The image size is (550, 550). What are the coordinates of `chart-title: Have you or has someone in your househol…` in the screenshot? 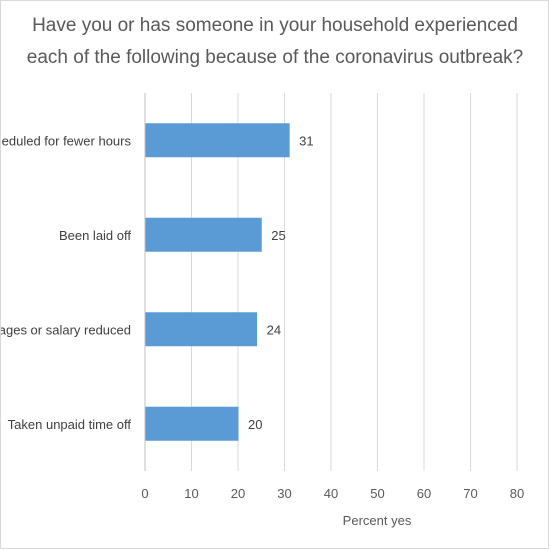 It's located at (275, 41).